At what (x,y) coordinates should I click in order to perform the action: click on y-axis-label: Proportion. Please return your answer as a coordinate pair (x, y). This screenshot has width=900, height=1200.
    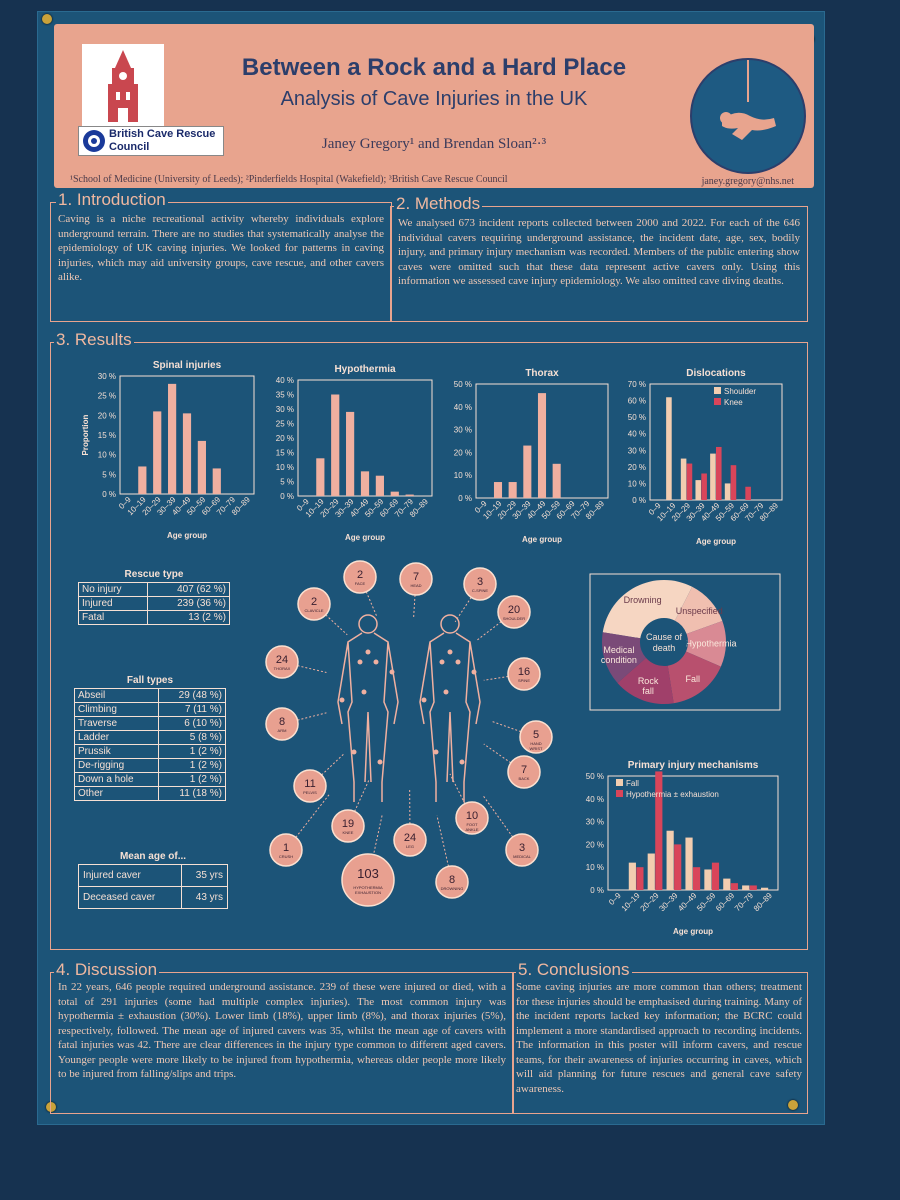
    Looking at the image, I should click on (85, 434).